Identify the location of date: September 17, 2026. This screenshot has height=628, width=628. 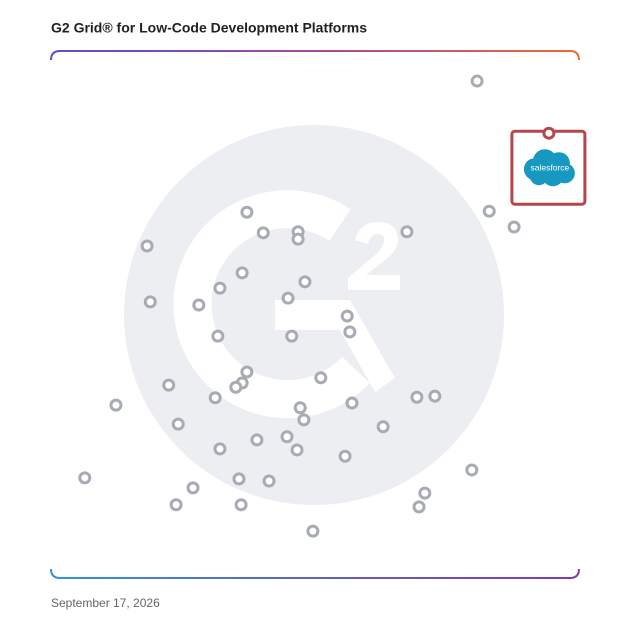
(105, 603).